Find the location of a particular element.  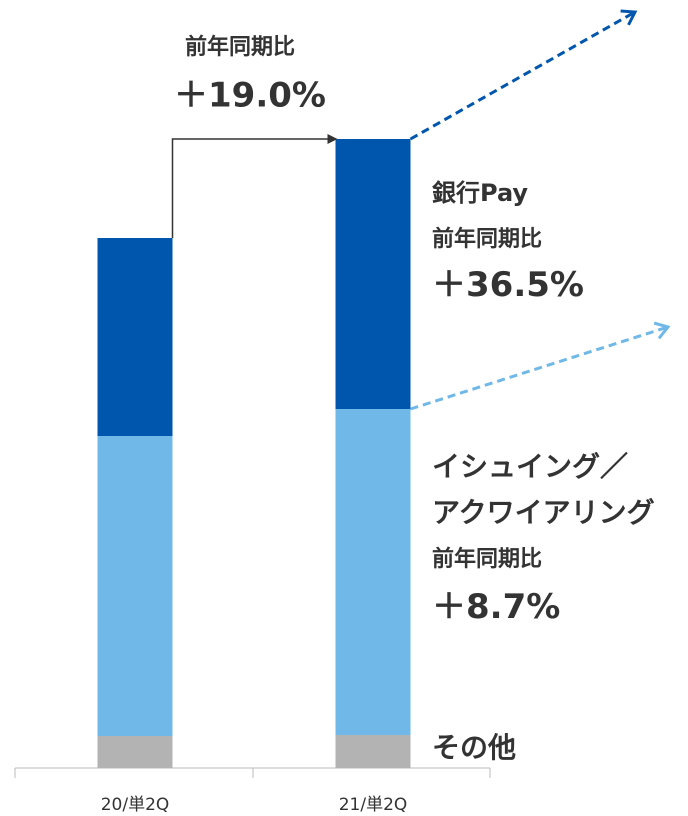

series-name: 銀行Pay is located at coordinates (480, 193).